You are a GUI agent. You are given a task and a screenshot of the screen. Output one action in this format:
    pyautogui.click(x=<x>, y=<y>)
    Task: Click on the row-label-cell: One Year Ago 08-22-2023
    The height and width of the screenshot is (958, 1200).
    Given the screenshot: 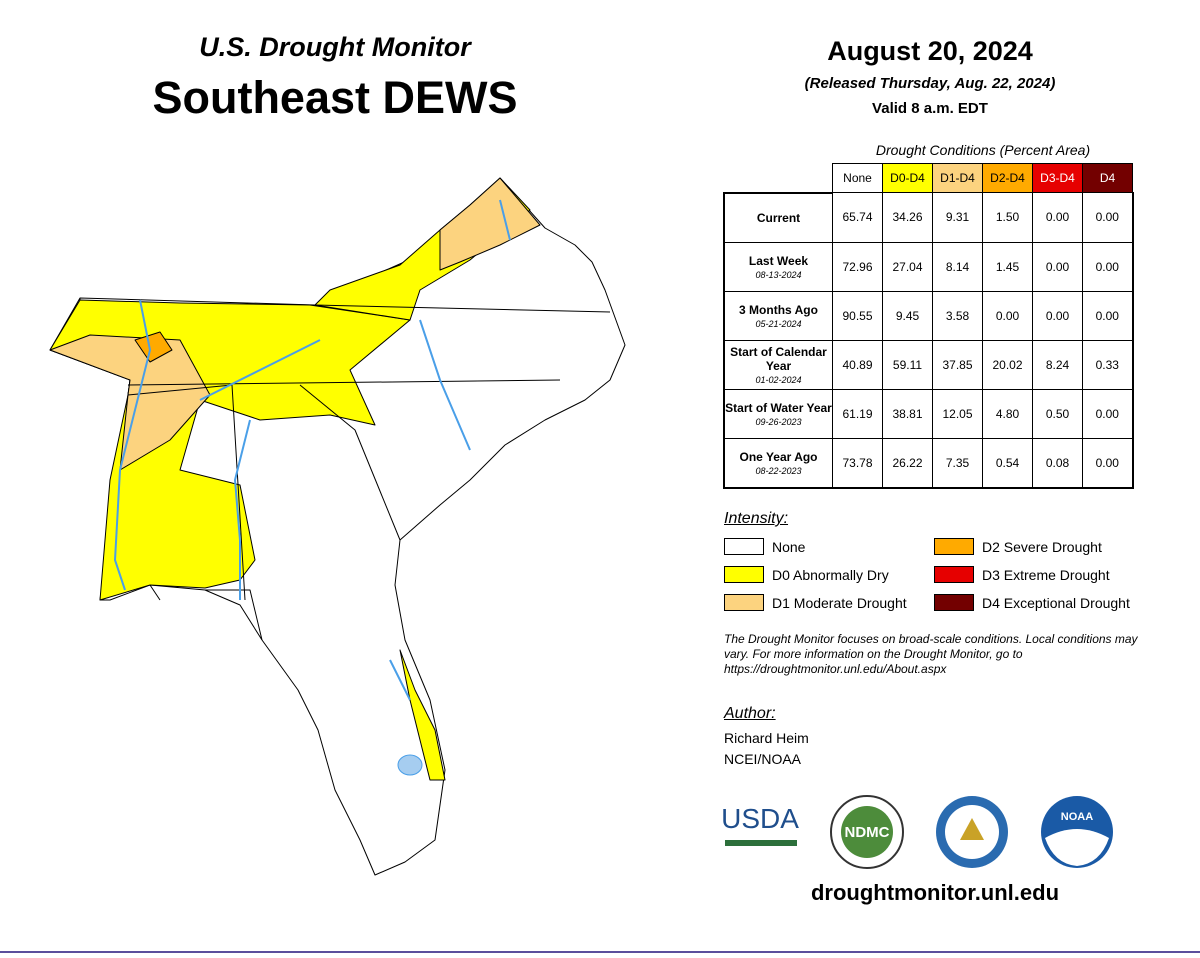 What is the action you would take?
    pyautogui.click(x=778, y=463)
    